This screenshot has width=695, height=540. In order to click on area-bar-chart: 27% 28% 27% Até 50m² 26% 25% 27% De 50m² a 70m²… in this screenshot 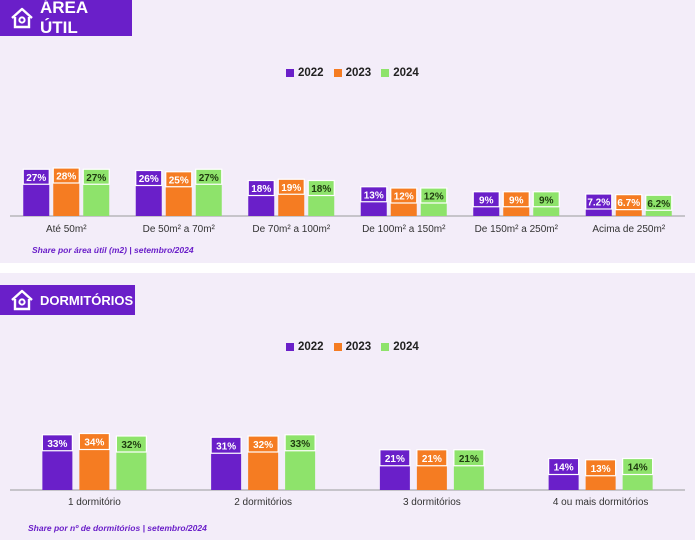, I will do `click(347, 201)`.